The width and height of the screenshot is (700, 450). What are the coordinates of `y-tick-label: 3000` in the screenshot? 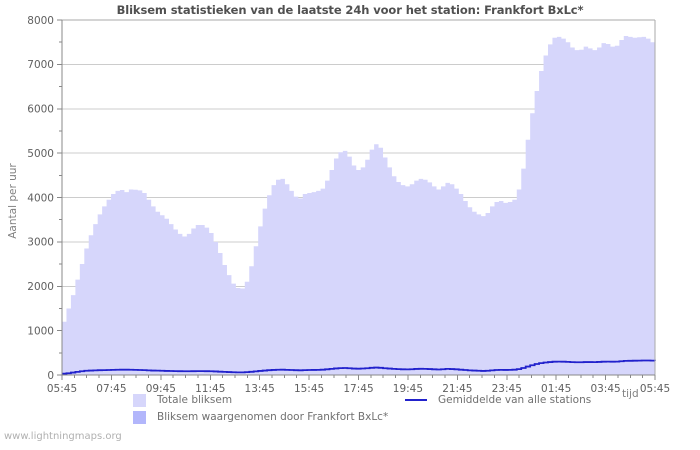 It's located at (40, 243).